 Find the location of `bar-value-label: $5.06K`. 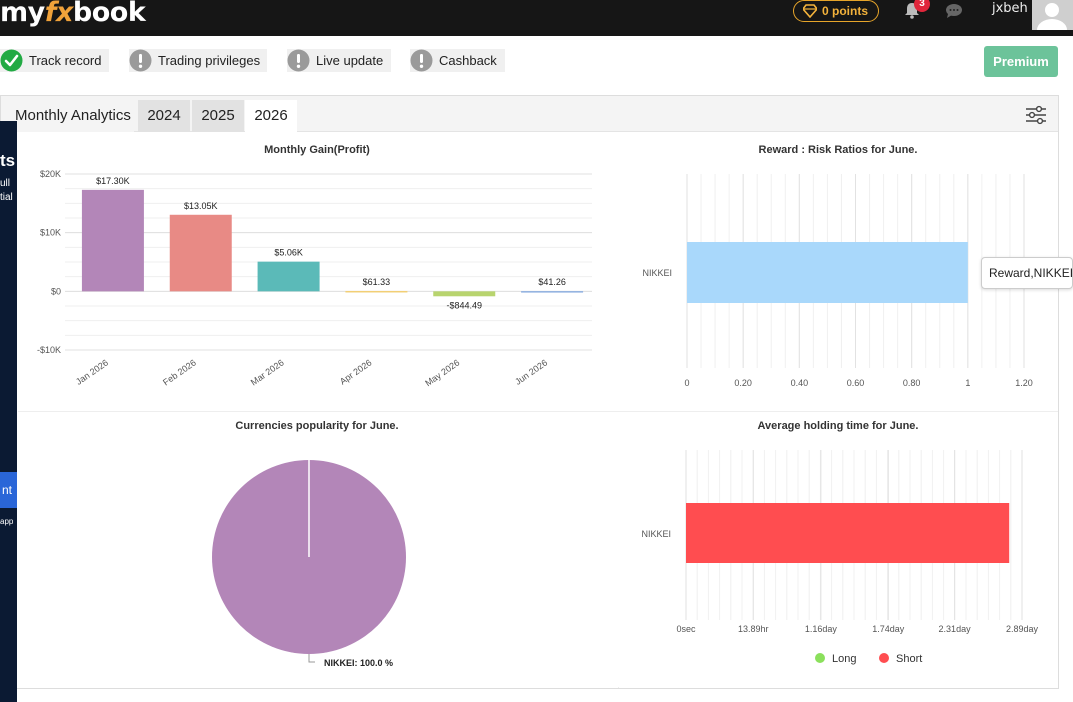

bar-value-label: $5.06K is located at coordinates (288, 253).